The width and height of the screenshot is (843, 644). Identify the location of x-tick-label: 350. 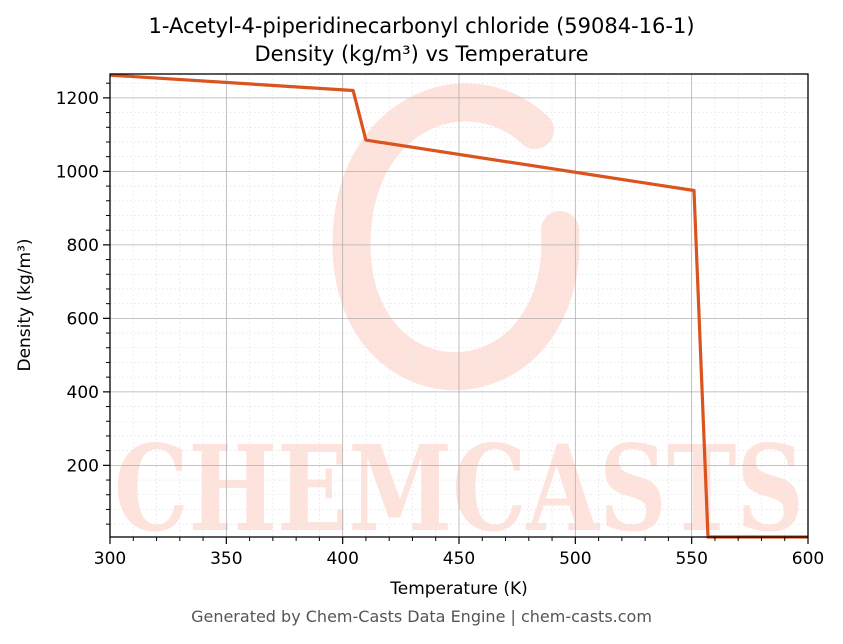
(226, 559).